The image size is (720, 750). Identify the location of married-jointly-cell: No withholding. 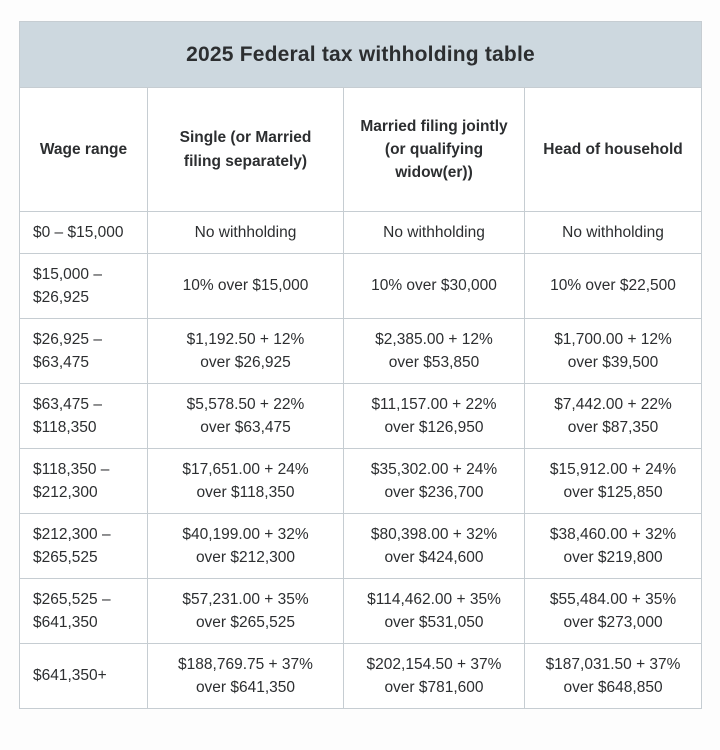
(434, 232).